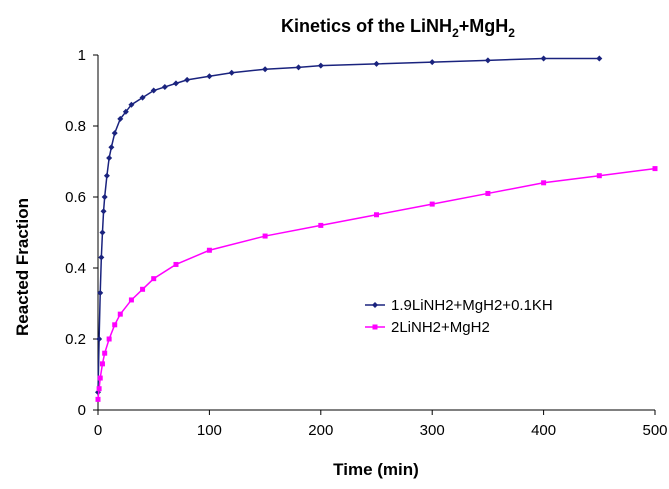 The height and width of the screenshot is (489, 669). I want to click on x-tick-label: 400, so click(543, 430).